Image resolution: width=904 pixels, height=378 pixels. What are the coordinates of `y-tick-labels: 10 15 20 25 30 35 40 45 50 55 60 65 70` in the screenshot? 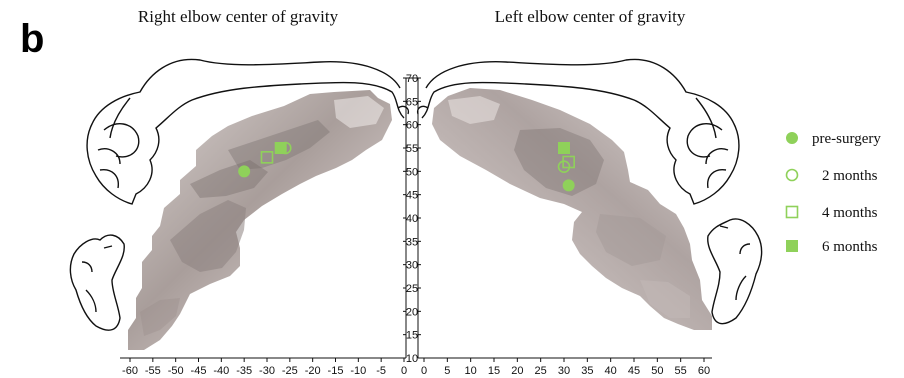 It's located at (412, 219).